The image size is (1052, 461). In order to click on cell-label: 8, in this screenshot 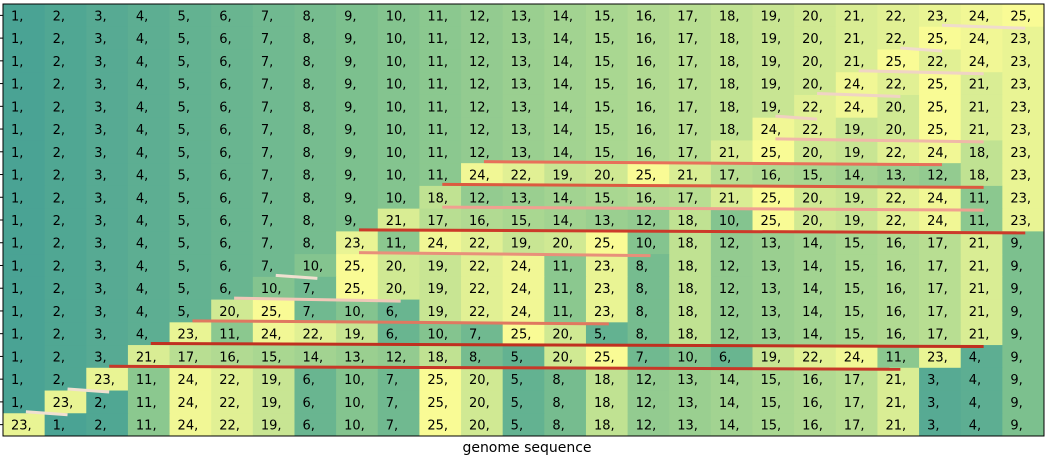, I will do `click(308, 198)`.